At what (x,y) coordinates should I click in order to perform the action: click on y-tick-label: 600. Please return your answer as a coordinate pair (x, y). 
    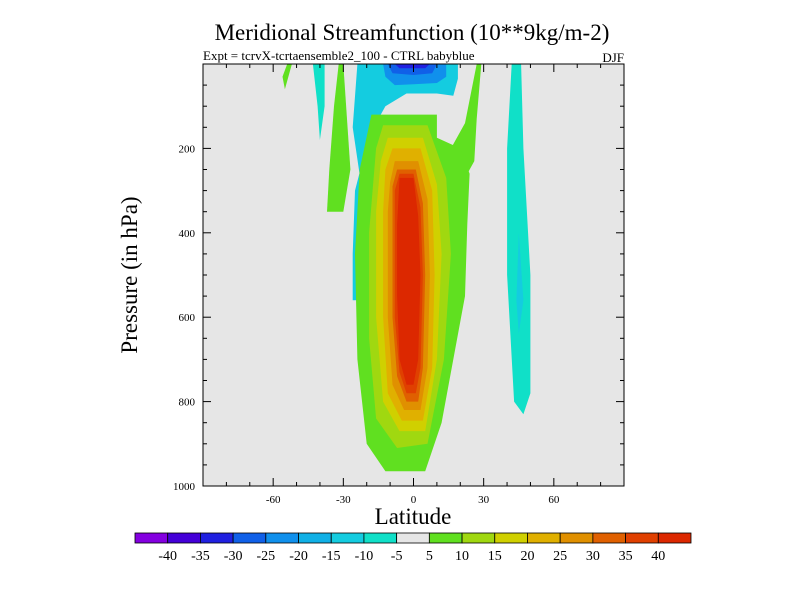
    Looking at the image, I should click on (187, 318).